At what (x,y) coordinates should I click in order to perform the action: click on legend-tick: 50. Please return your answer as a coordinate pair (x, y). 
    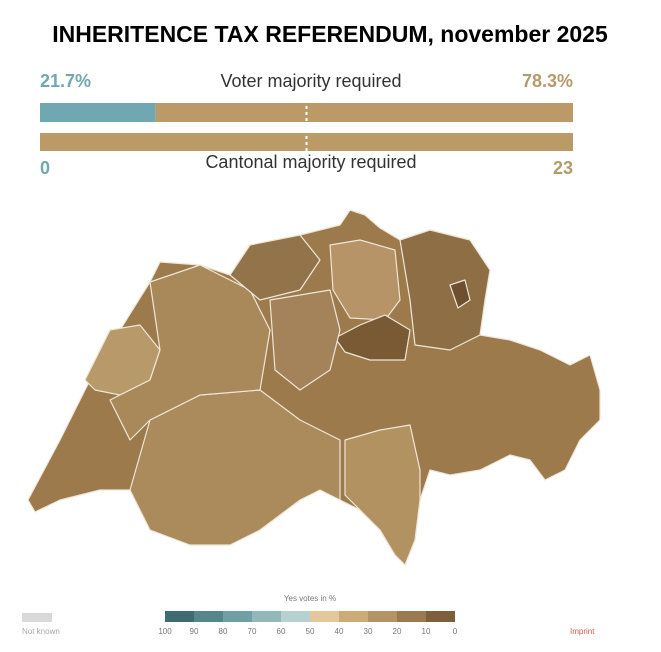
    Looking at the image, I should click on (310, 631).